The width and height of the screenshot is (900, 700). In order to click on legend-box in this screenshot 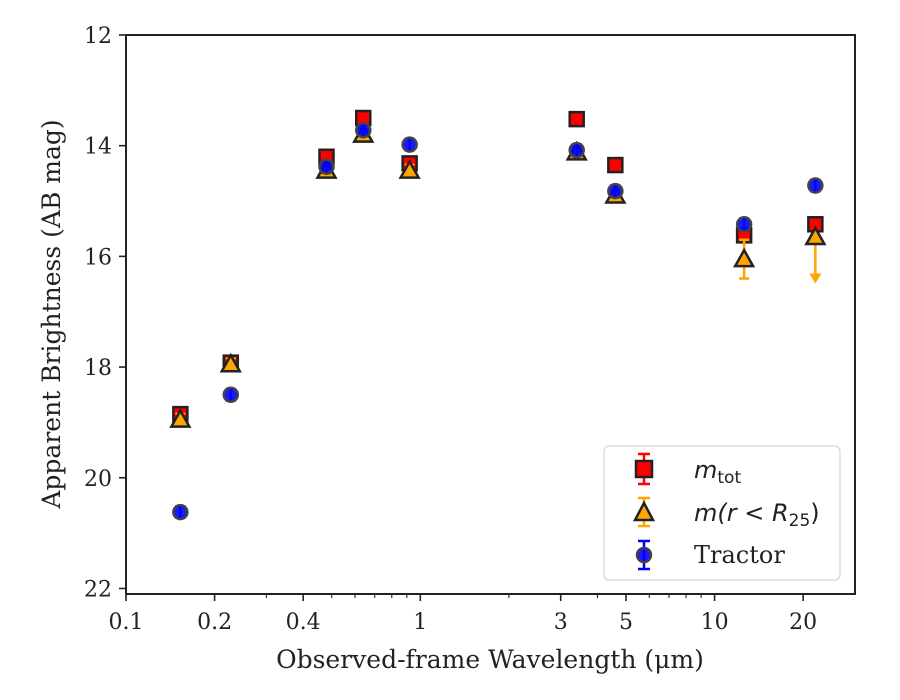, I will do `click(722, 513)`.